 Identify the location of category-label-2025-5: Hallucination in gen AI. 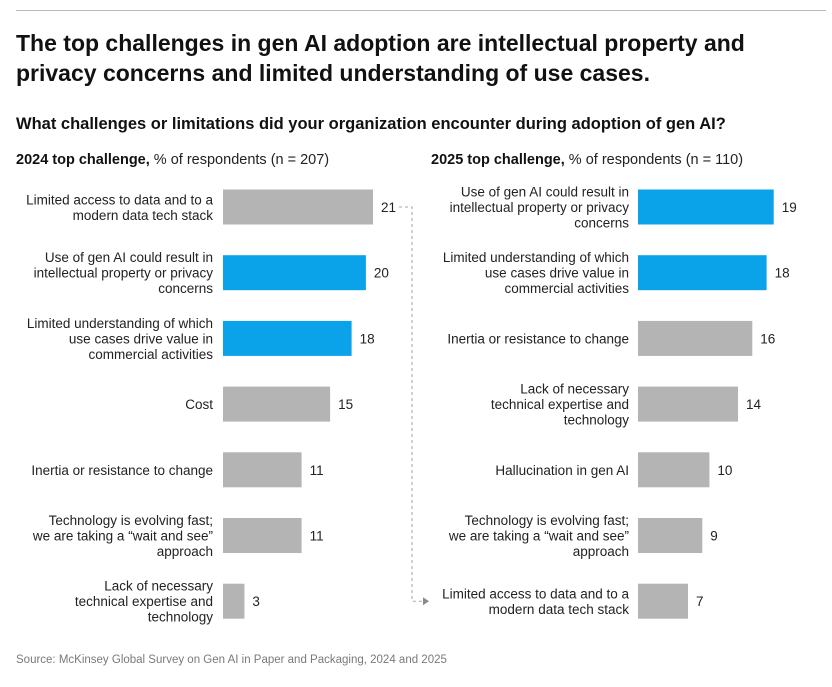
(562, 470).